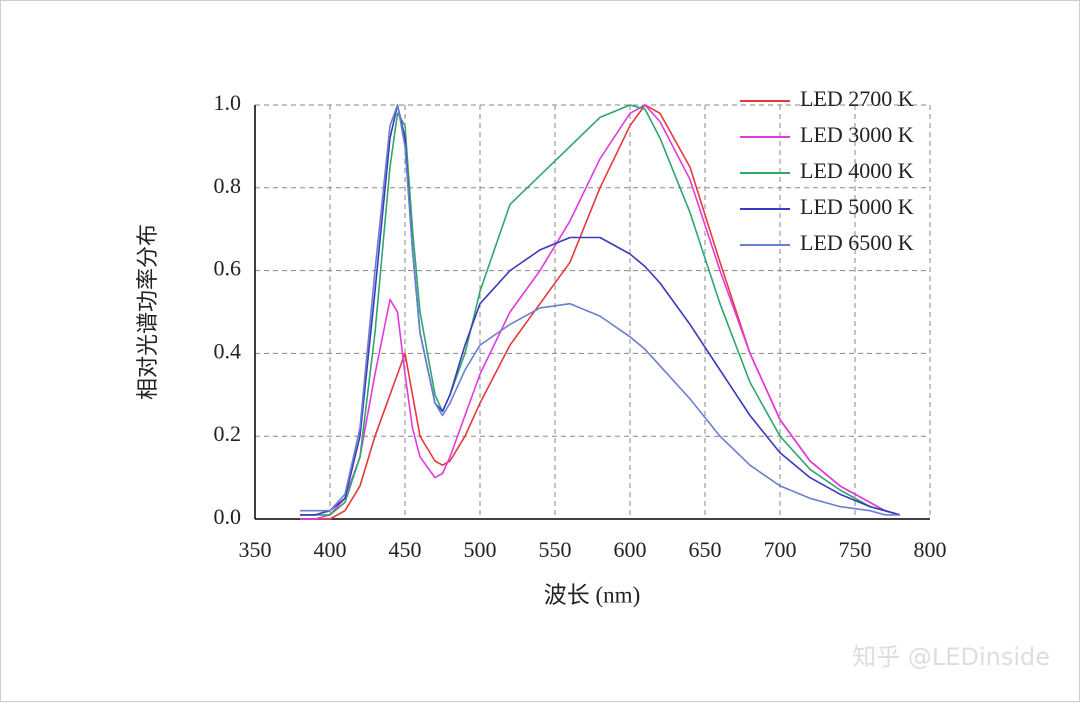 The height and width of the screenshot is (707, 1080). I want to click on x-tick-label: 350, so click(255, 549).